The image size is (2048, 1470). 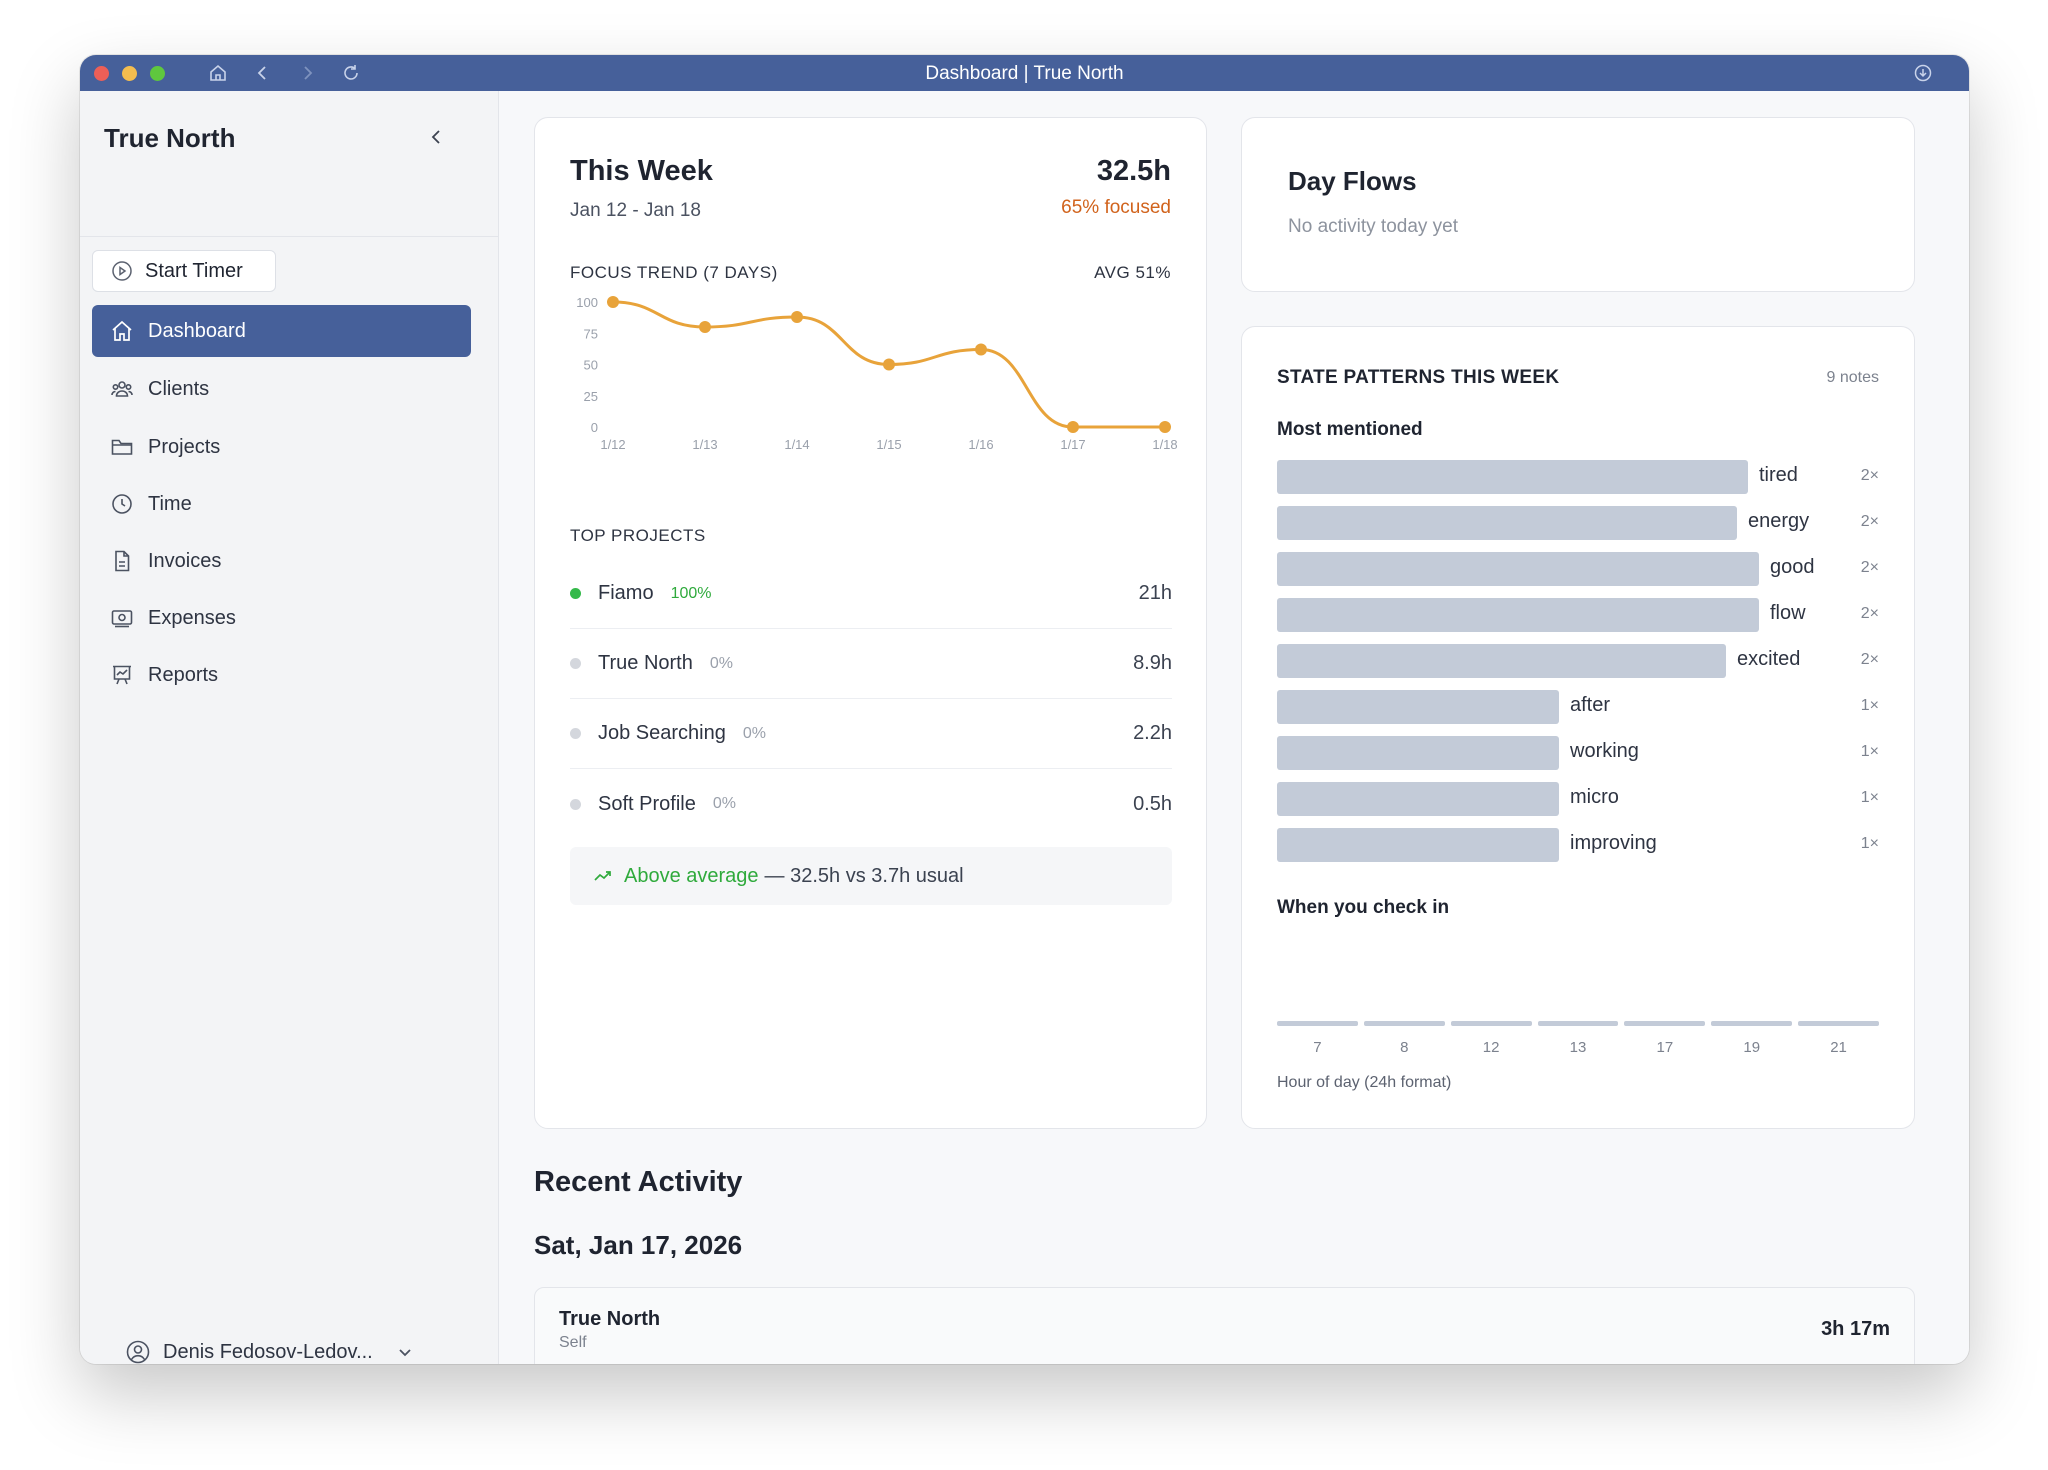 What do you see at coordinates (638, 1182) in the screenshot?
I see `recent-activity-title: Recent Activity` at bounding box center [638, 1182].